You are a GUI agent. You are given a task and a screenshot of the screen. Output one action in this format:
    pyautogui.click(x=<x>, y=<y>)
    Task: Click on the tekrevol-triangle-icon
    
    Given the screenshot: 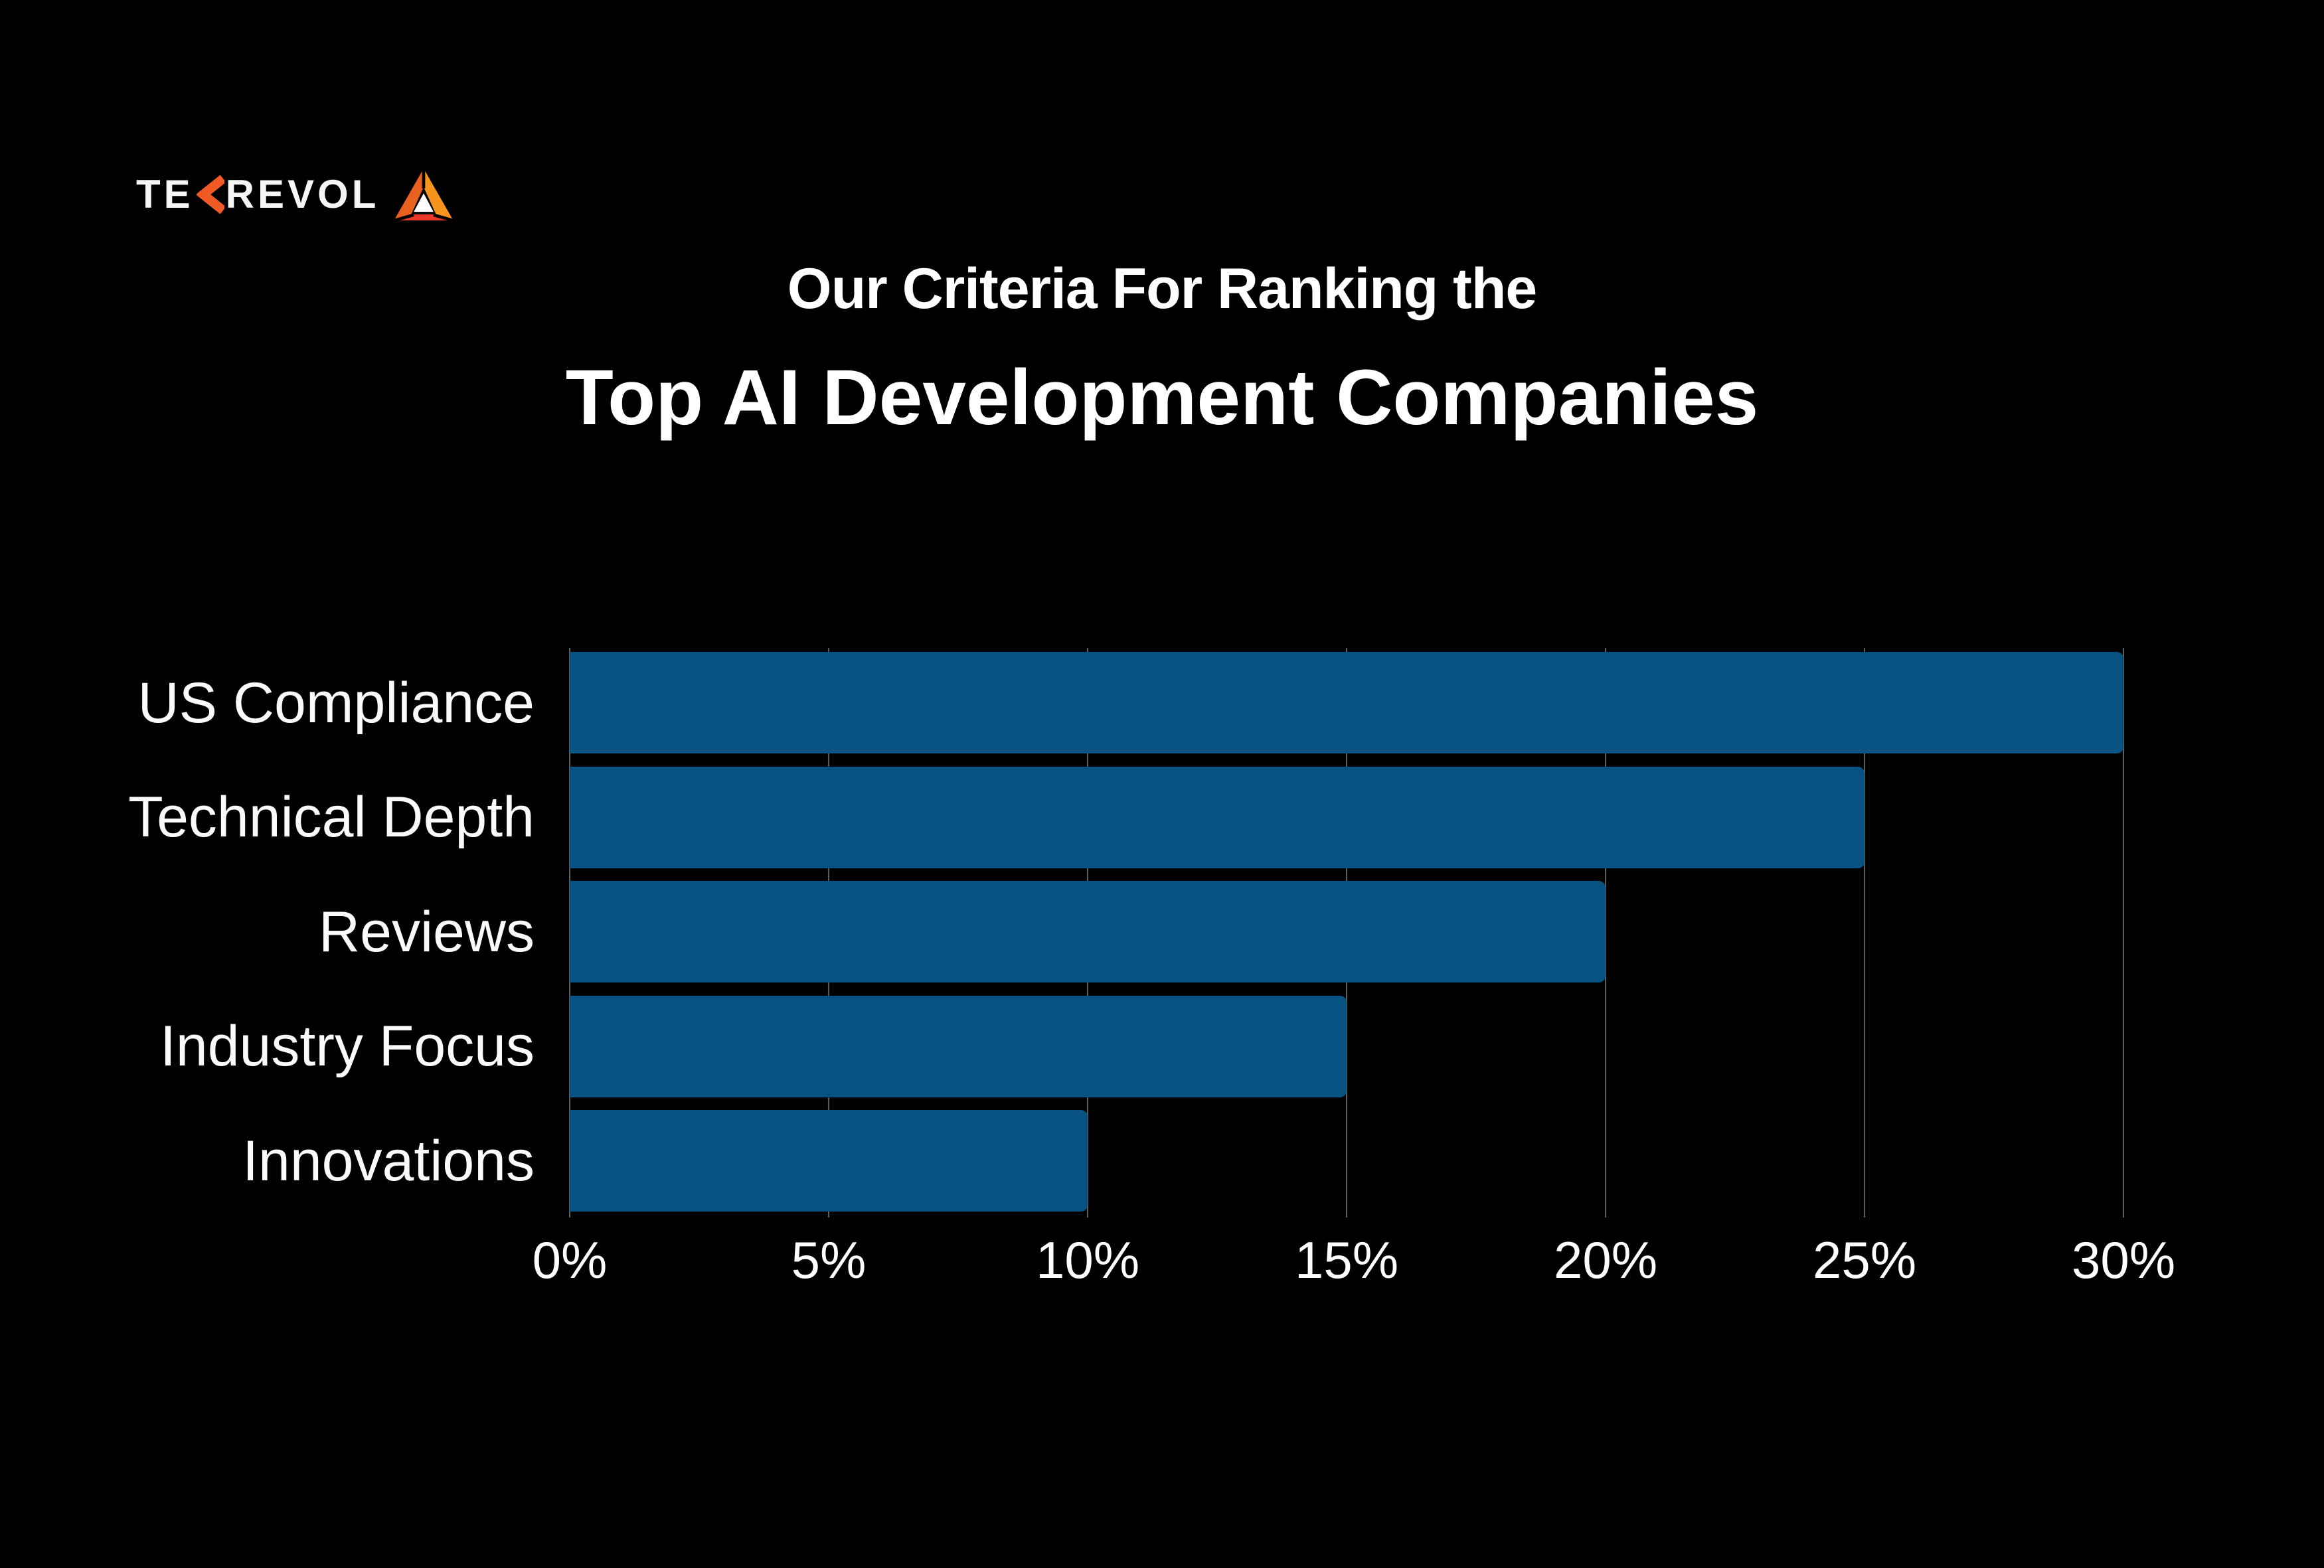 What is the action you would take?
    pyautogui.click(x=424, y=194)
    